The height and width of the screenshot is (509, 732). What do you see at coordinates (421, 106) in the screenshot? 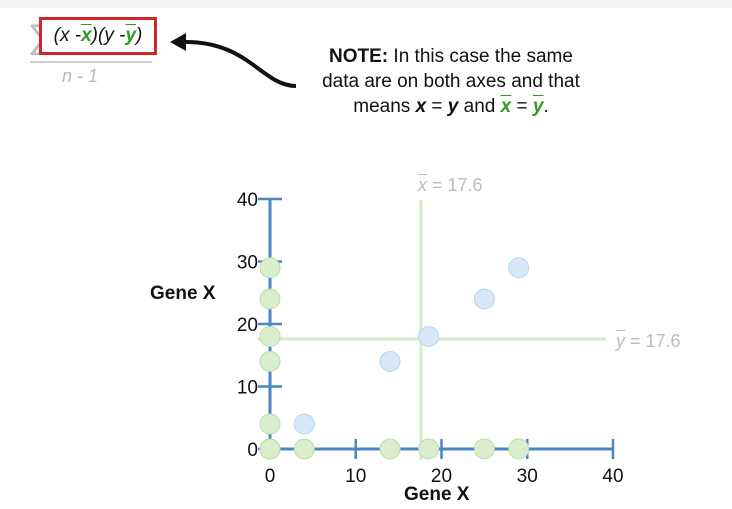
I see `note-x: x` at bounding box center [421, 106].